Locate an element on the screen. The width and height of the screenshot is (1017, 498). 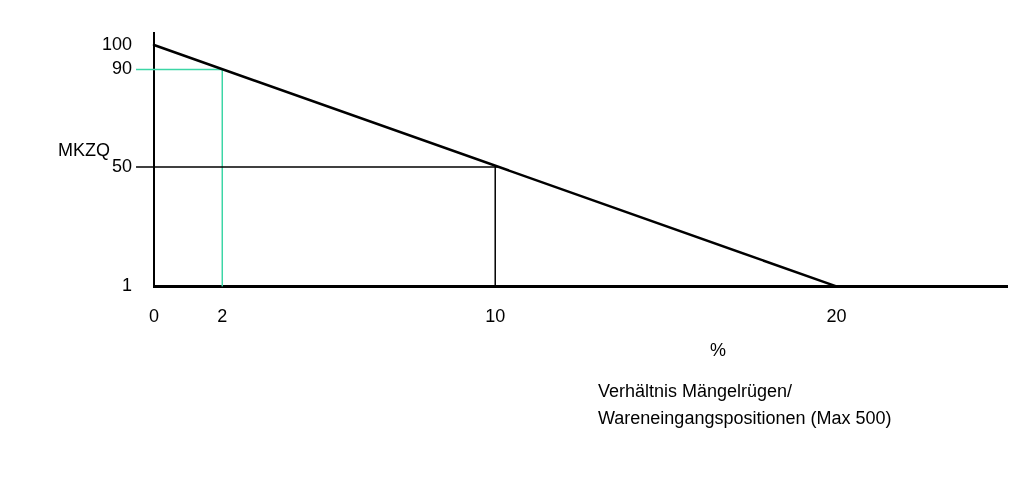
x-tick-label: 2 is located at coordinates (222, 316).